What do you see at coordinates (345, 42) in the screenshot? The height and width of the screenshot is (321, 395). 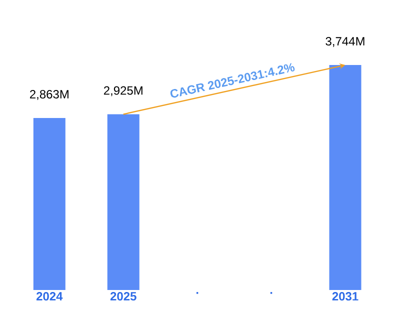 I see `data-label: 3,744M` at bounding box center [345, 42].